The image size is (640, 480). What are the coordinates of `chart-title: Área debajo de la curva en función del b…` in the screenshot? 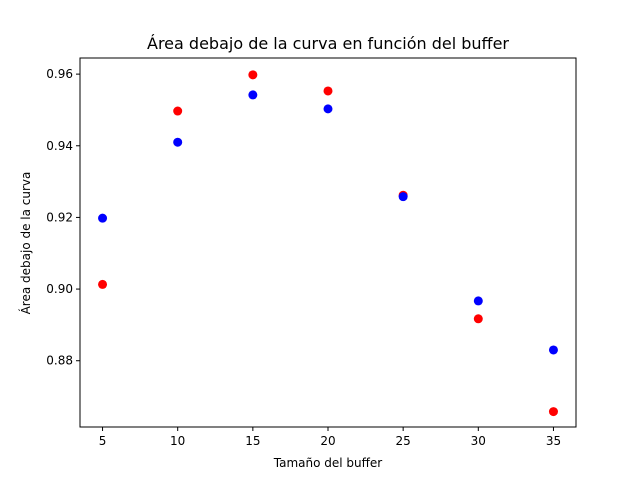 It's located at (328, 43).